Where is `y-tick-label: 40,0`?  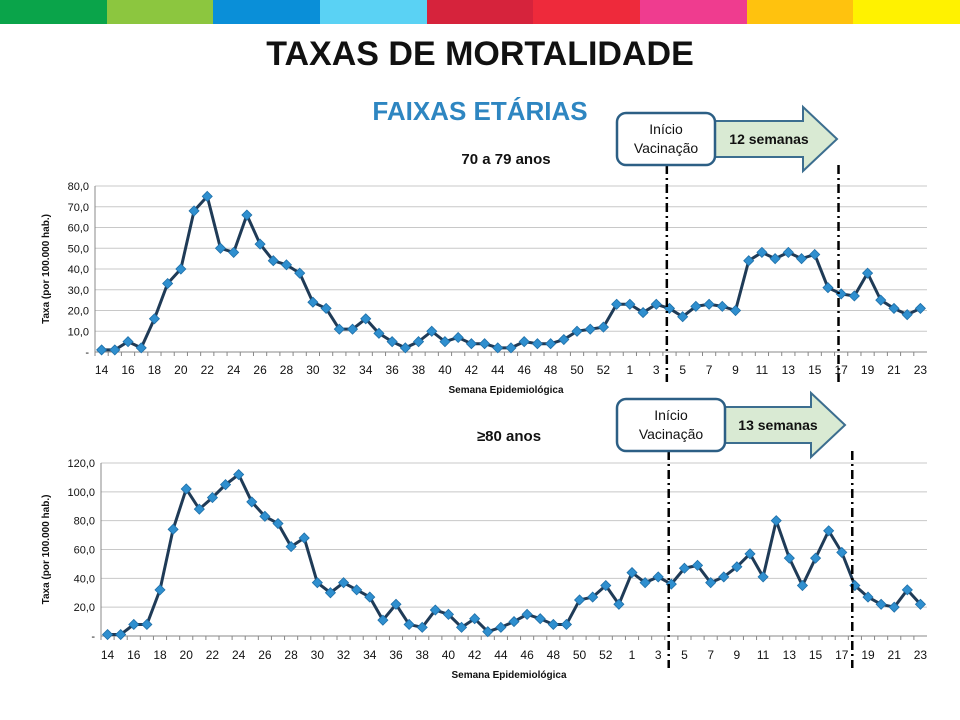 y-tick-label: 40,0 is located at coordinates (78, 270).